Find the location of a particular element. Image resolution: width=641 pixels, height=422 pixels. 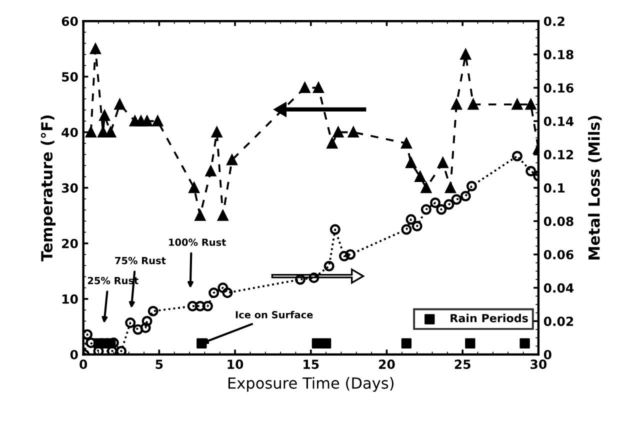

annotation: 75% Rust is located at coordinates (140, 260).